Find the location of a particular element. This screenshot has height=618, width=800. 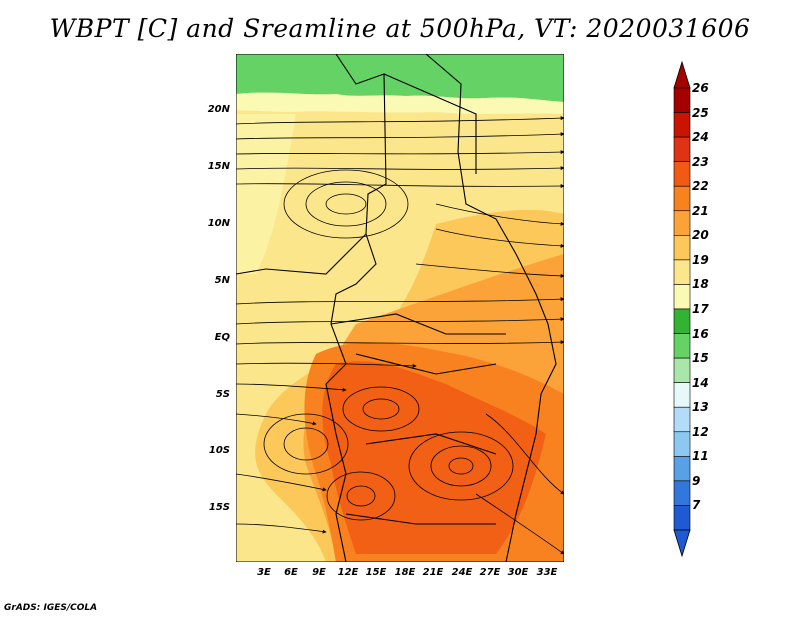

lat-label-5s: 5S is located at coordinates (222, 394).